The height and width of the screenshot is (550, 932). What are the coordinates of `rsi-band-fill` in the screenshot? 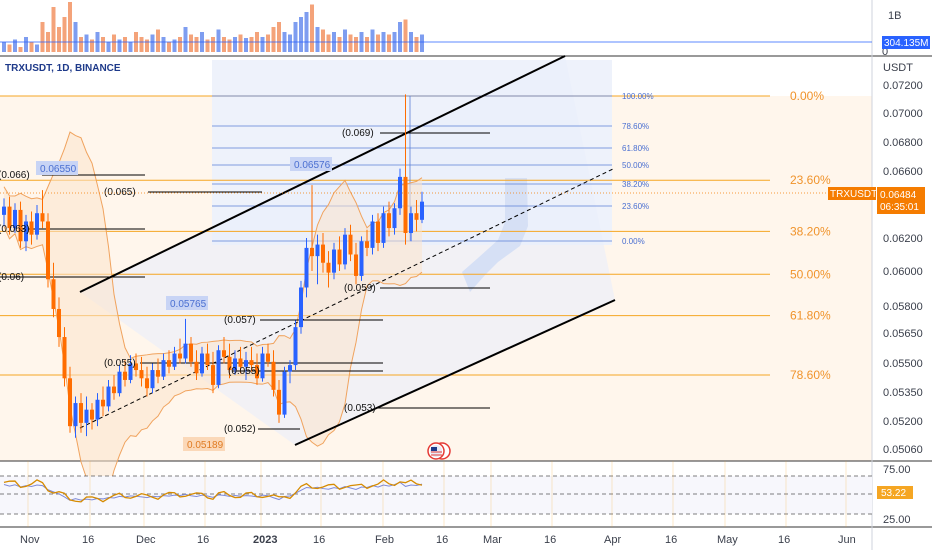 It's located at (436, 495).